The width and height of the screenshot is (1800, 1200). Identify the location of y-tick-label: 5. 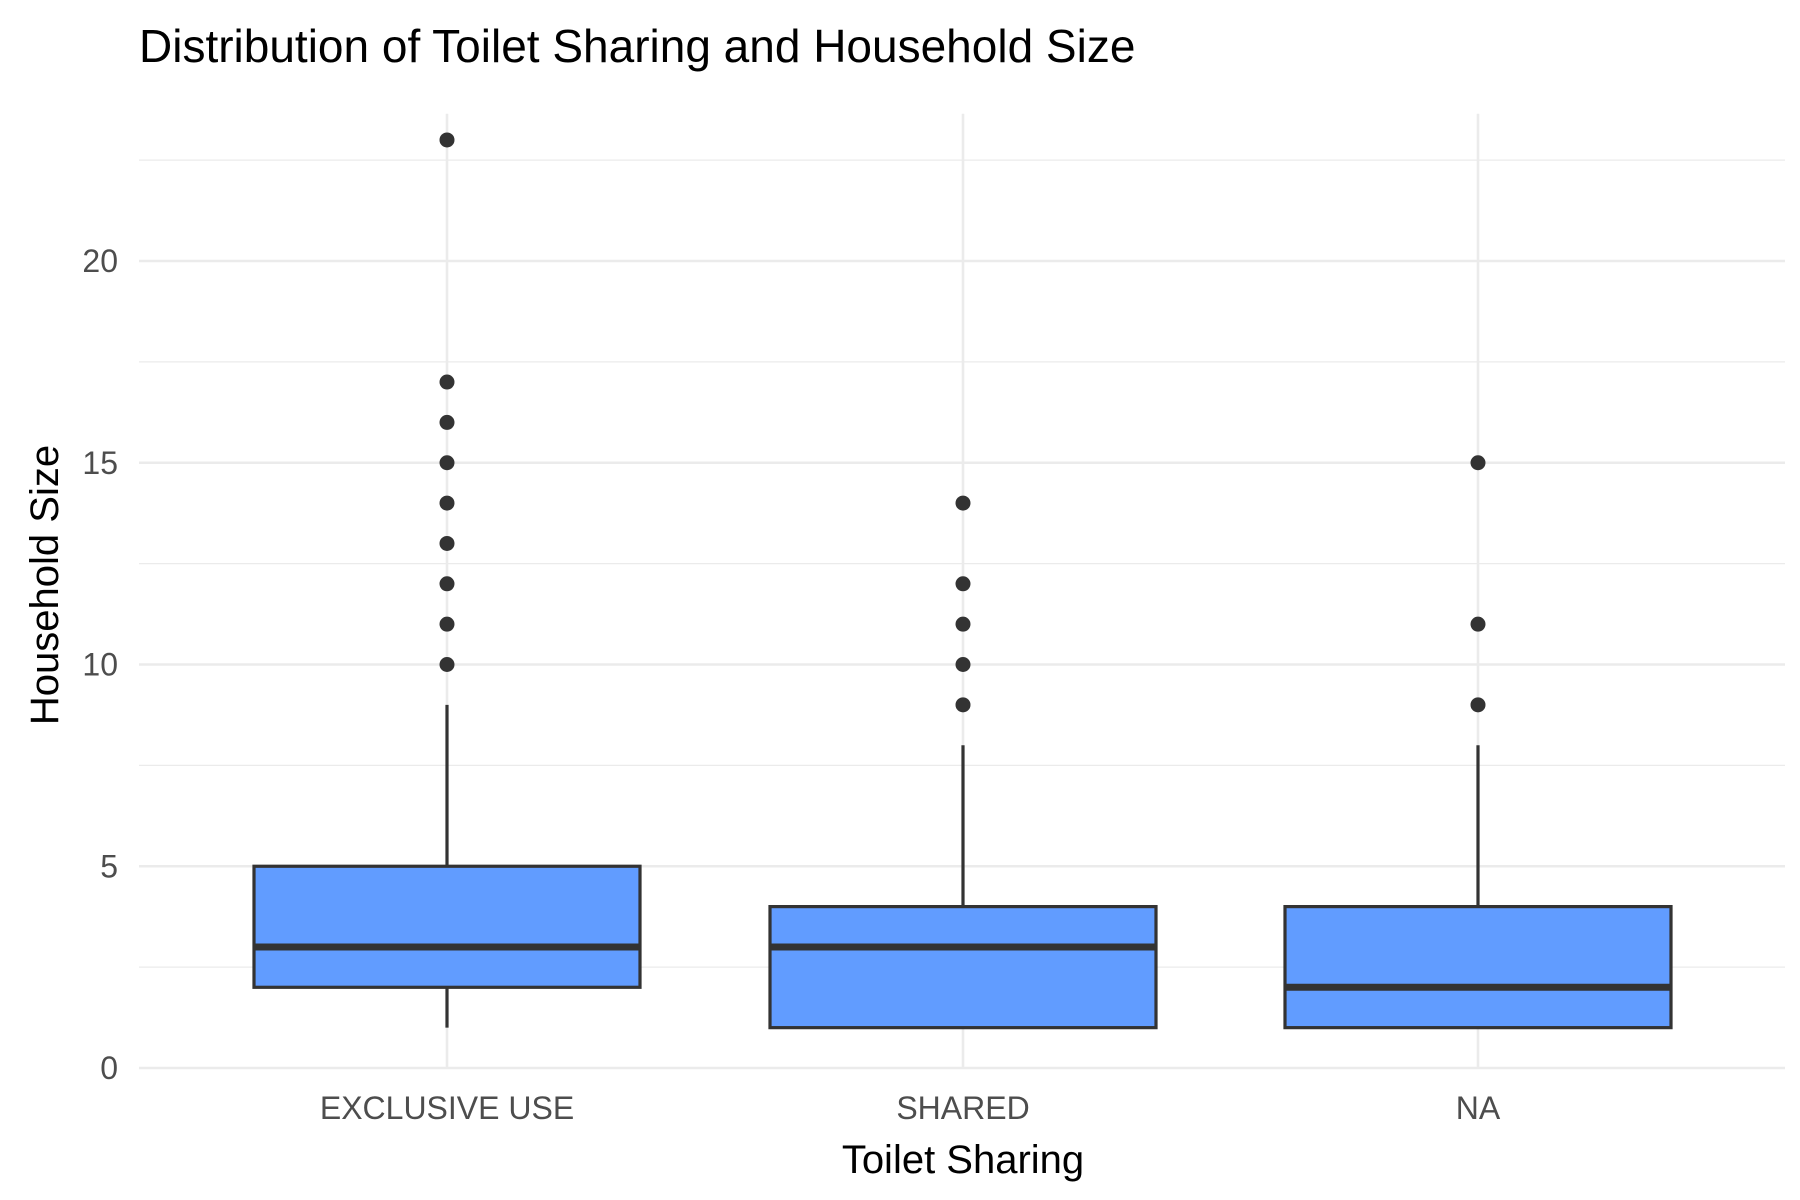
(109, 866).